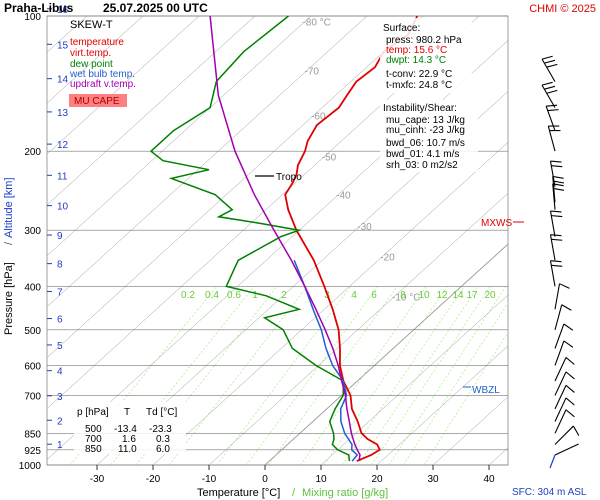  What do you see at coordinates (188, 295) in the screenshot?
I see `mixing-ratio-label: 0.2` at bounding box center [188, 295].